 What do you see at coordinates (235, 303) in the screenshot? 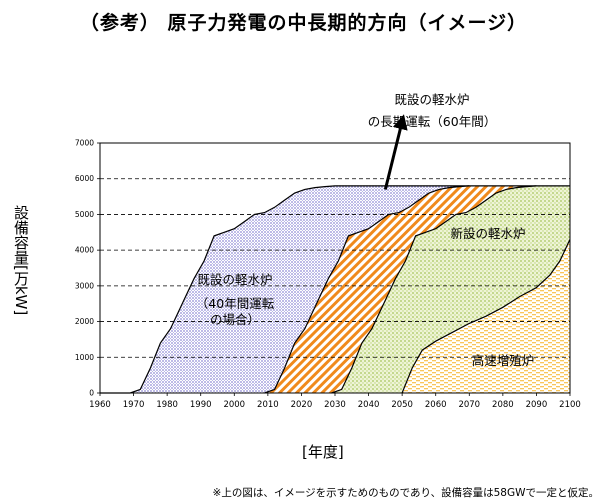
I see `annotation-existing-line2: （40年間運転` at bounding box center [235, 303].